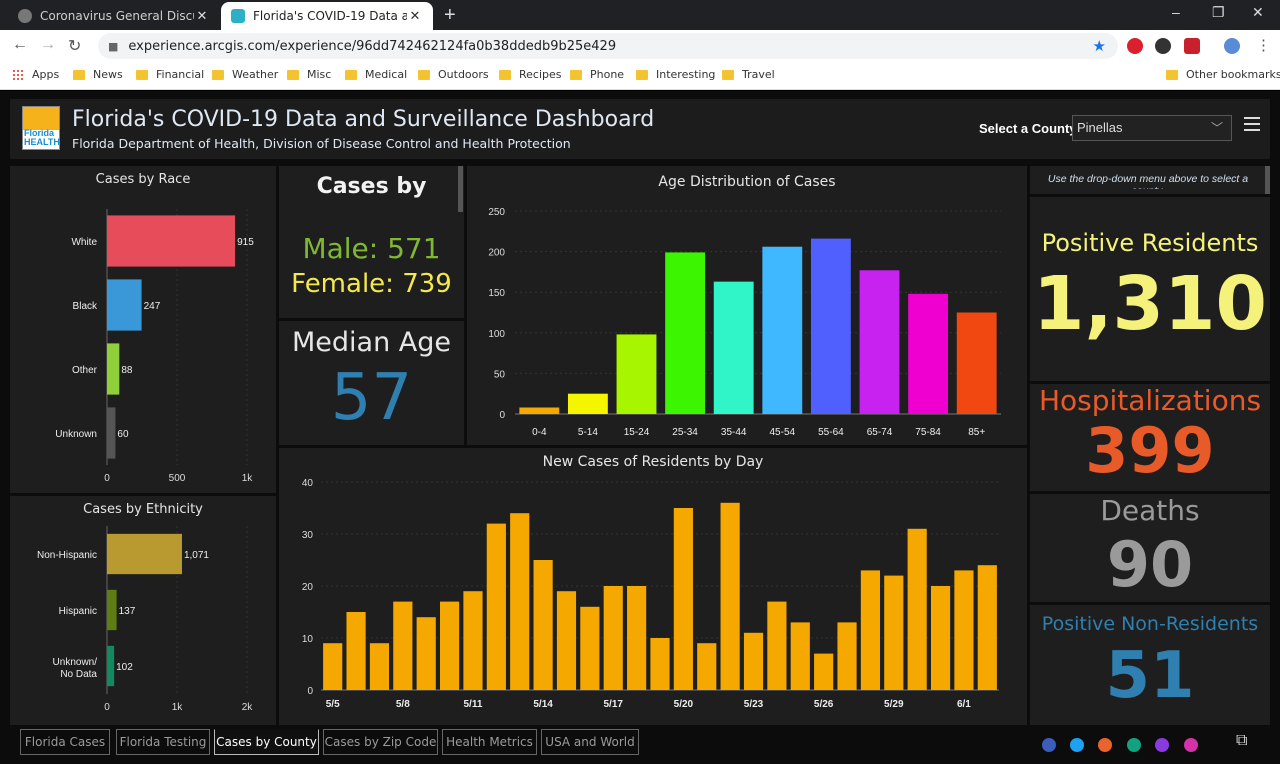  Describe the element at coordinates (380, 742) in the screenshot. I see `tab-cases-by-zip-code: Cases by Zip Code` at that location.